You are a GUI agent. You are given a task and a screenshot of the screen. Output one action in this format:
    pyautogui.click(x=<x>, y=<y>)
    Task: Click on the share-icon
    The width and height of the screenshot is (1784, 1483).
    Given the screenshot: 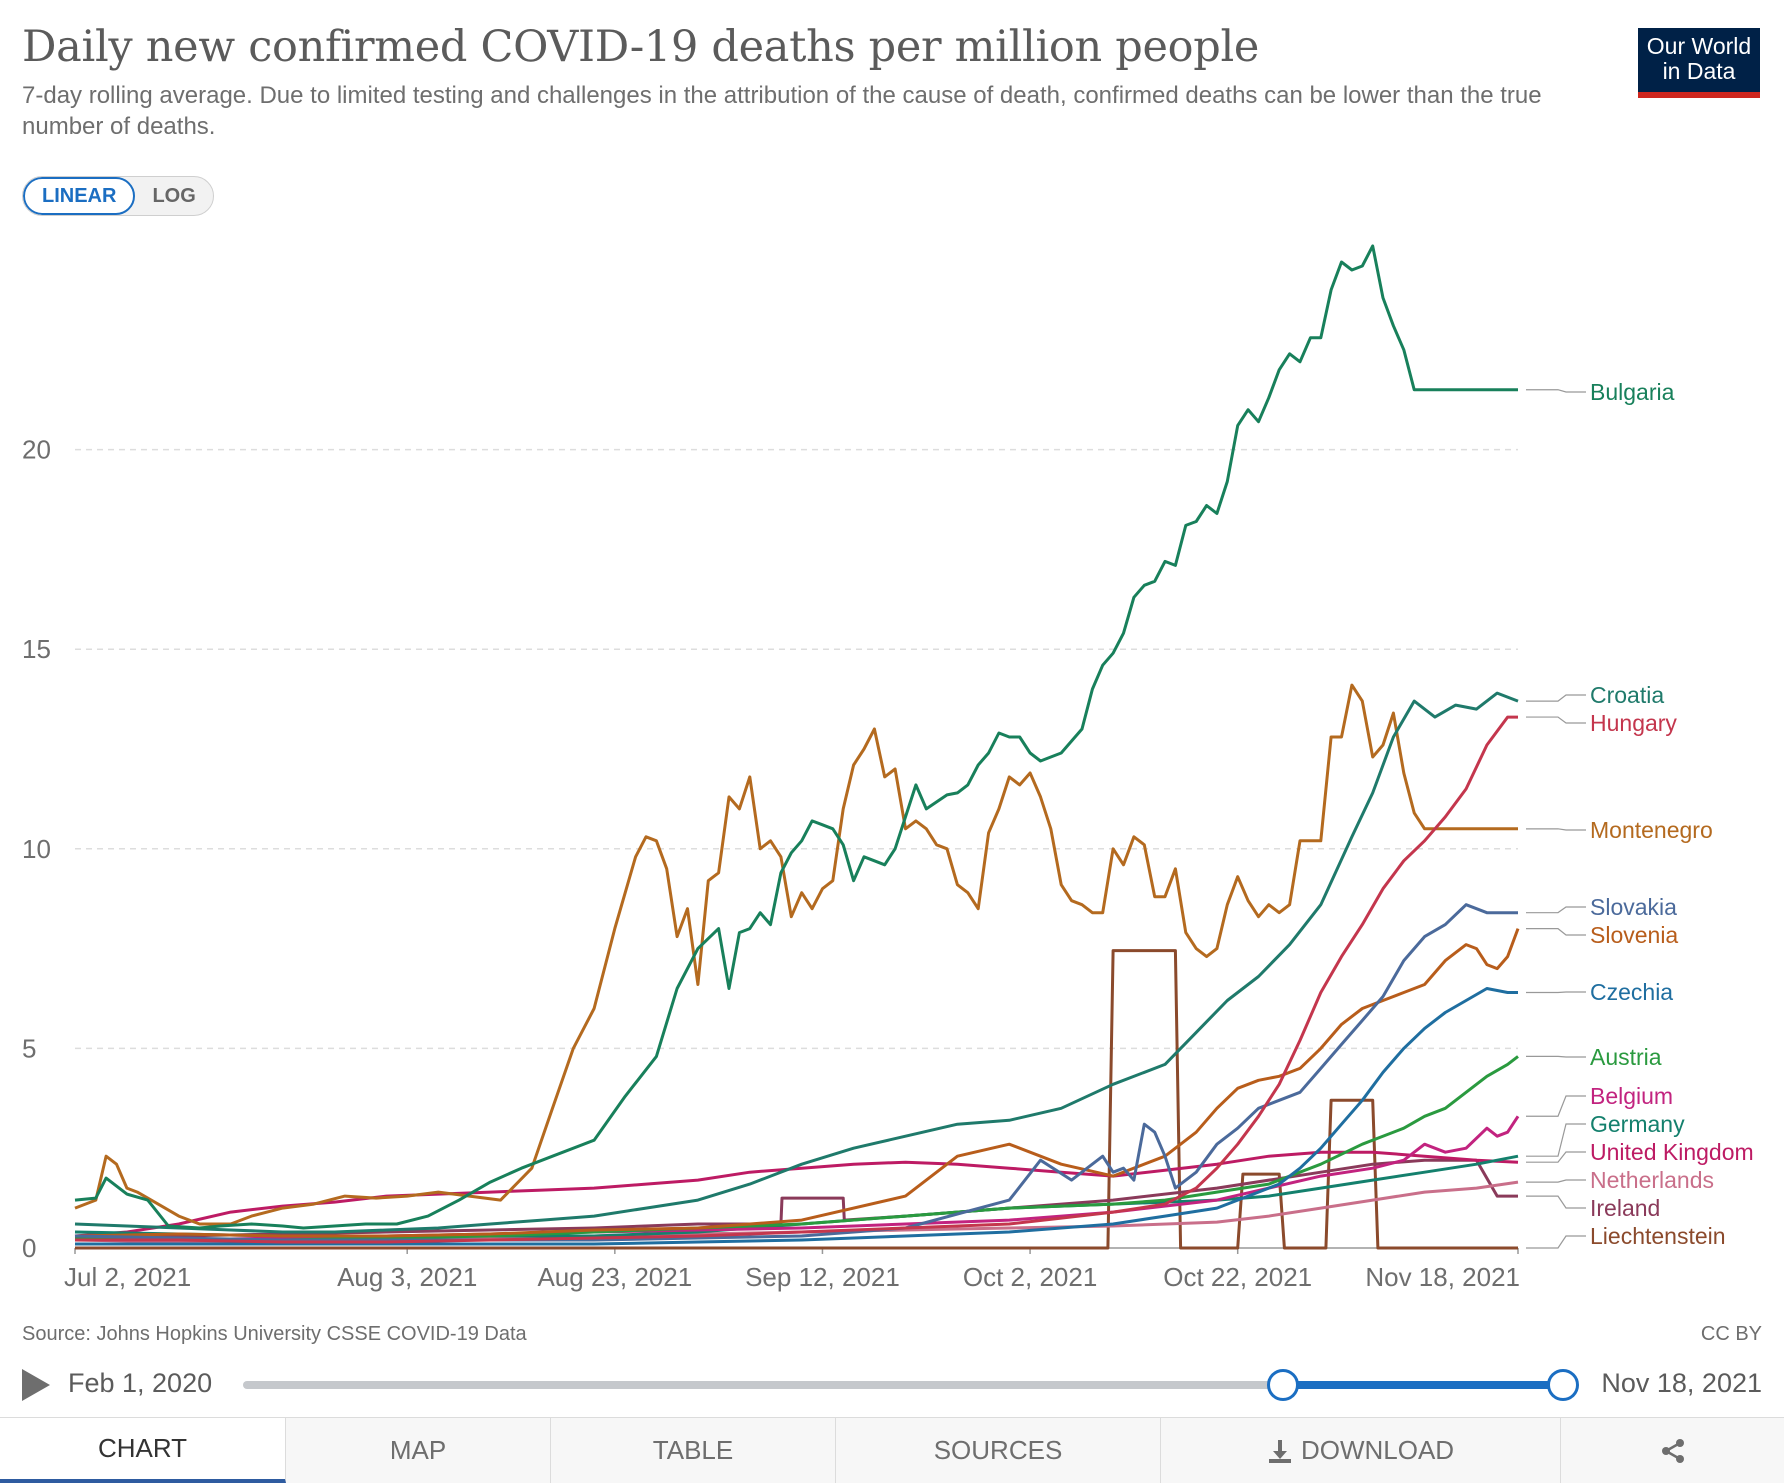 What is the action you would take?
    pyautogui.click(x=1672, y=1450)
    